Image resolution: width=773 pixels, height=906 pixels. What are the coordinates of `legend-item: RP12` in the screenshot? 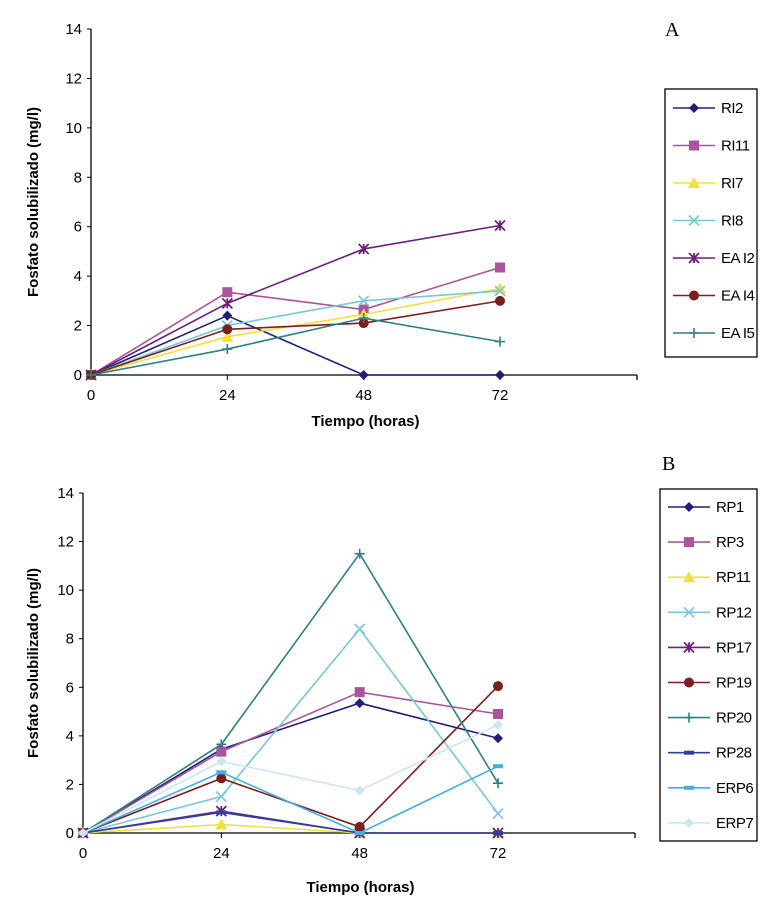 It's located at (710, 612).